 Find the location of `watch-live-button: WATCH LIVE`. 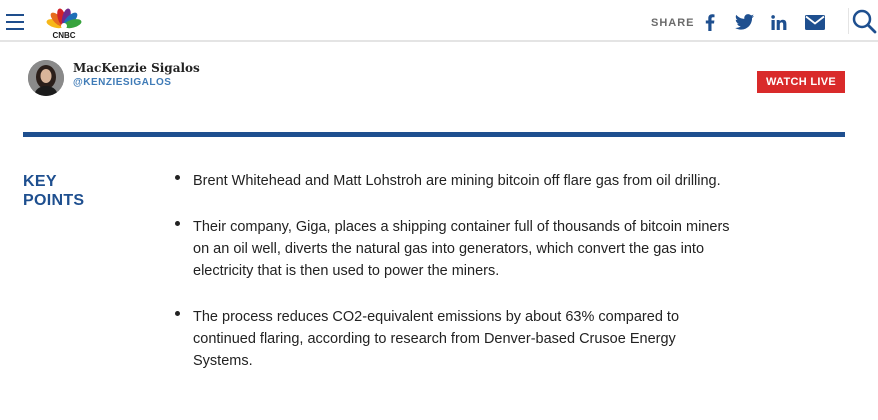

watch-live-button: WATCH LIVE is located at coordinates (801, 82).